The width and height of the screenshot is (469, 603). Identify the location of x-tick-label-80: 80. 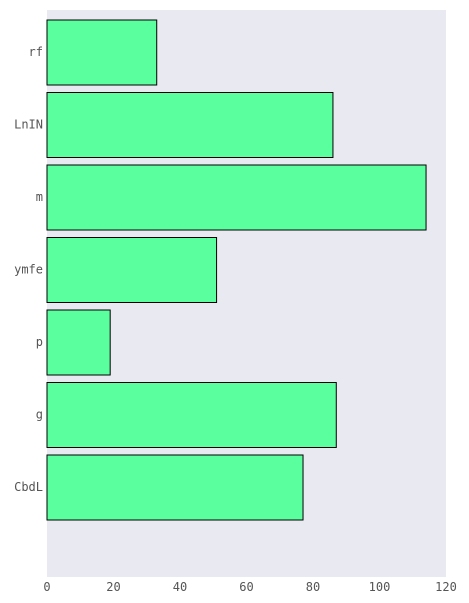
(313, 587).